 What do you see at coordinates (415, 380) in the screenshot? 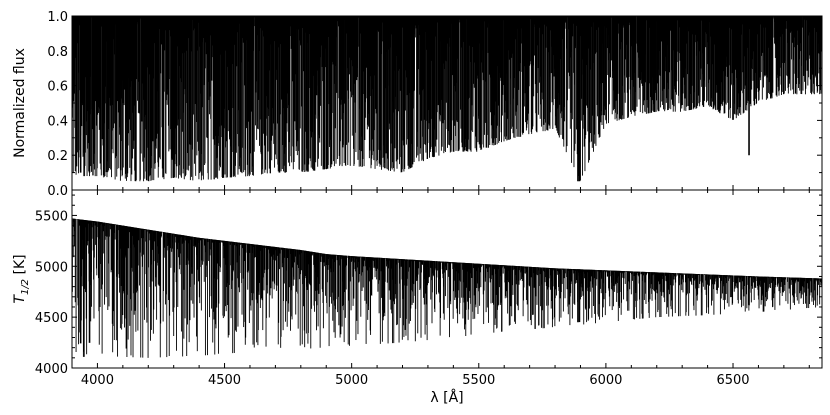
I see `wavelength-x-tick-labels: 4000 4500 5000 5500 6000 6500` at bounding box center [415, 380].